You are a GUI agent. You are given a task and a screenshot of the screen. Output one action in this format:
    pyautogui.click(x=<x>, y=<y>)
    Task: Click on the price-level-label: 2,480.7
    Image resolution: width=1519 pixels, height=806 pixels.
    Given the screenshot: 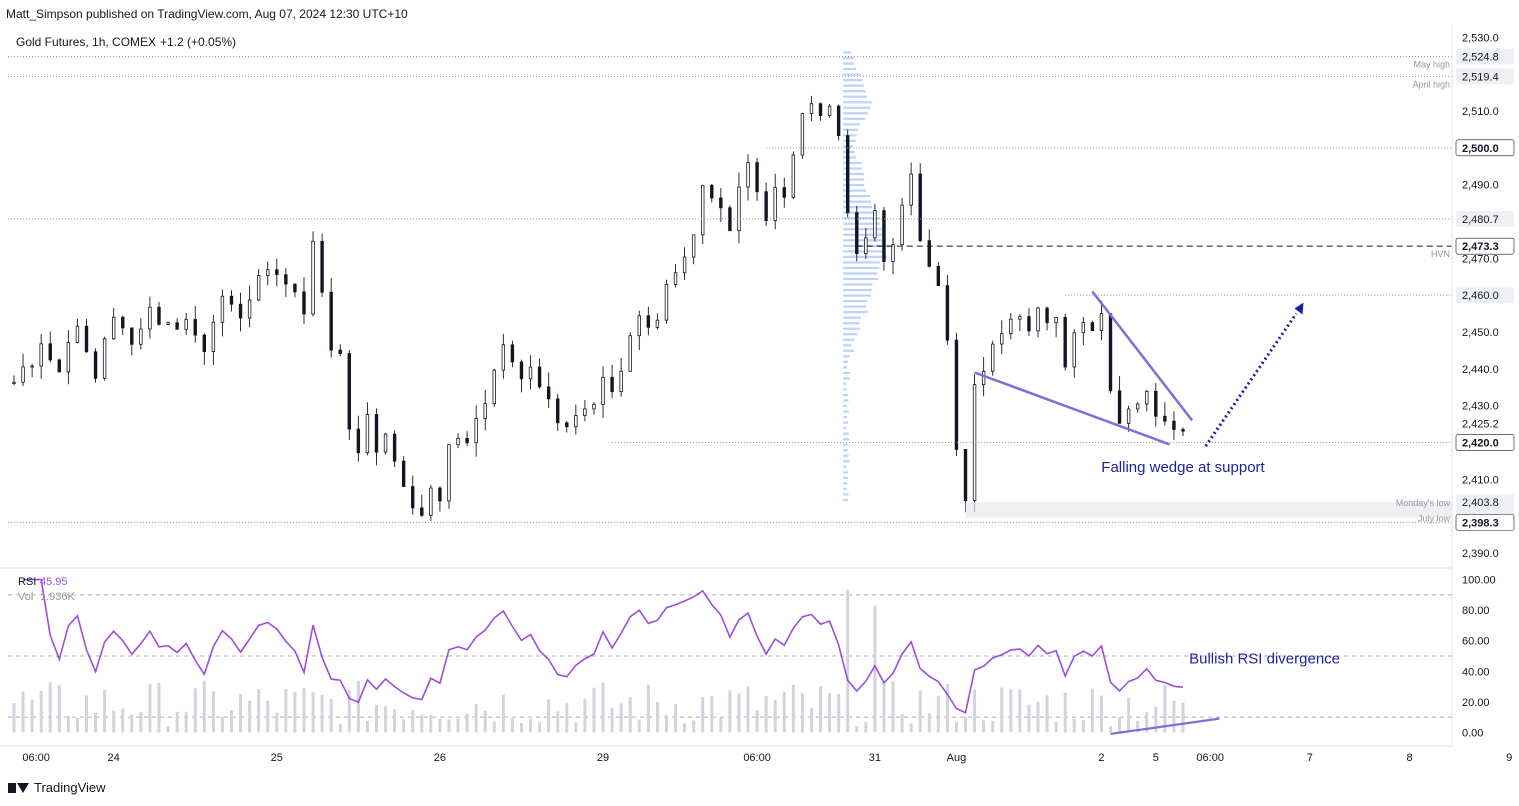 What is the action you would take?
    pyautogui.click(x=1480, y=220)
    